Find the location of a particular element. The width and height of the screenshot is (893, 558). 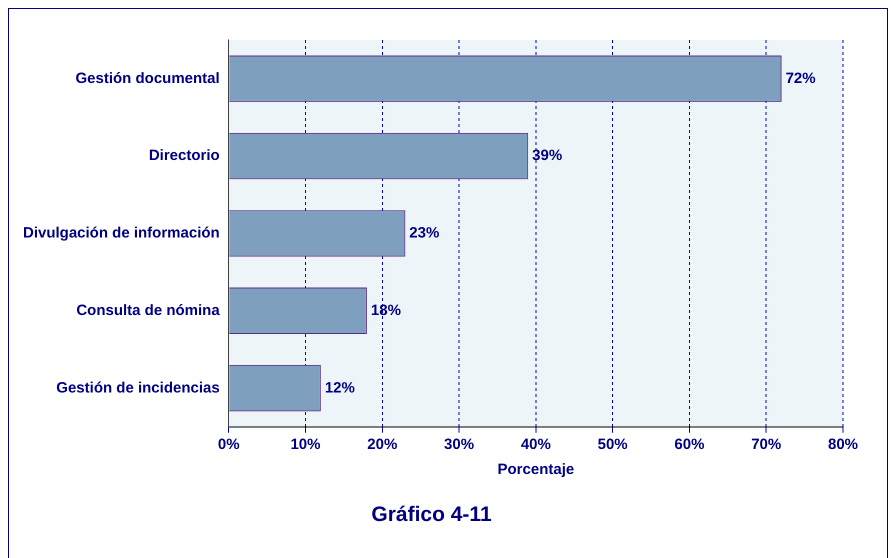

y-tick-label: Consulta de nómina is located at coordinates (148, 310).